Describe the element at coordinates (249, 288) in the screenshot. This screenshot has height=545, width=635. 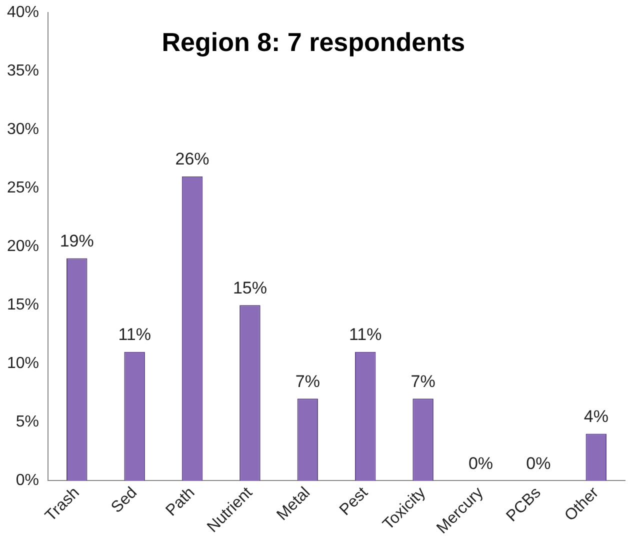
I see `data-label: 15%` at that location.